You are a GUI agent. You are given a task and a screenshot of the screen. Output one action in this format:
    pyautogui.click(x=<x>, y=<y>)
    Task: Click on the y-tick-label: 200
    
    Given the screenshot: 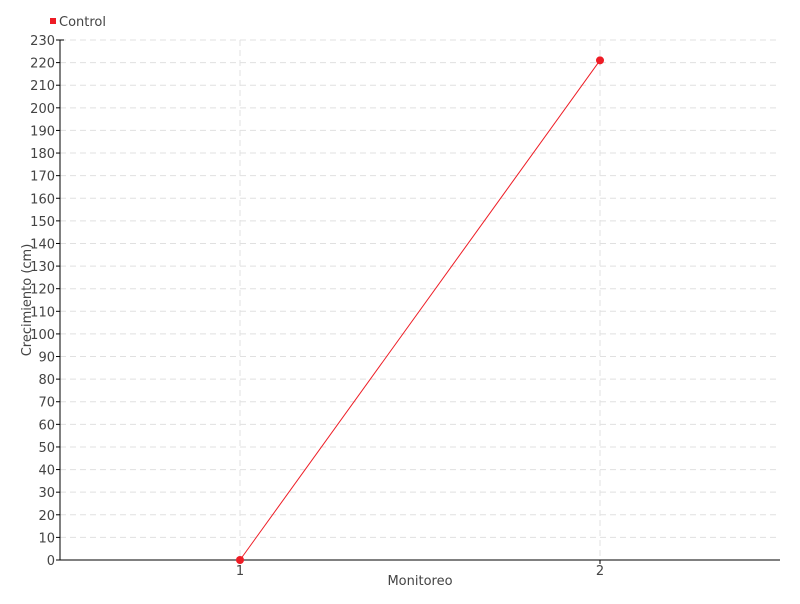 What is the action you would take?
    pyautogui.click(x=42, y=109)
    